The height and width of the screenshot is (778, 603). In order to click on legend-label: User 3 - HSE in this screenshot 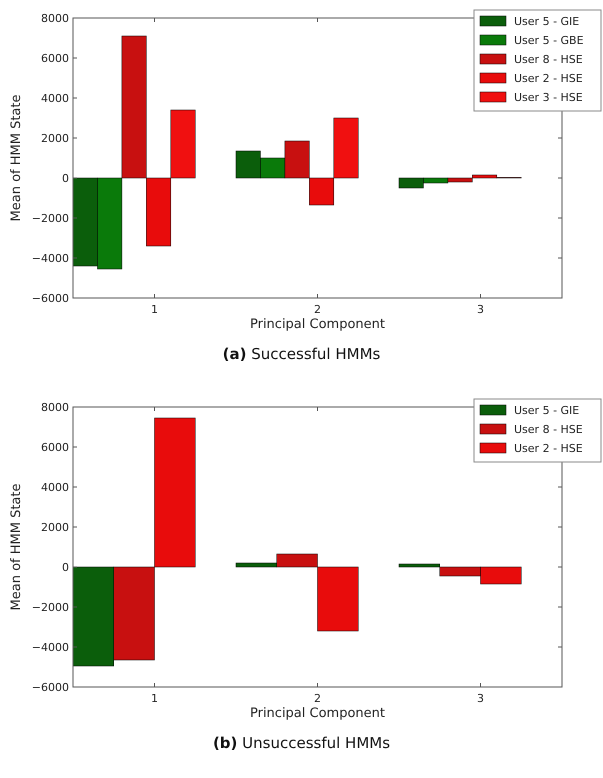, I will do `click(548, 97)`.